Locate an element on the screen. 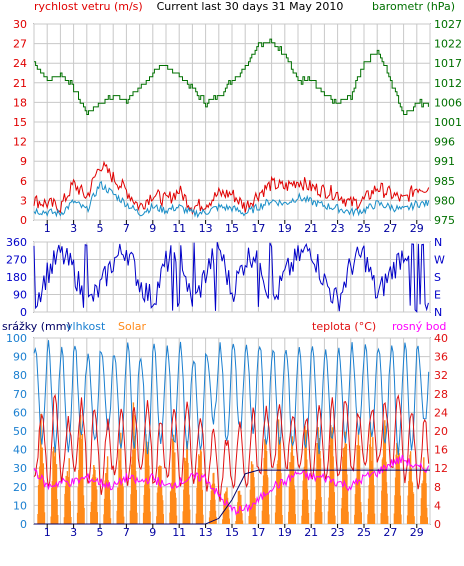  baro-axis-label: barometr (hPa) is located at coordinates (413, 6).